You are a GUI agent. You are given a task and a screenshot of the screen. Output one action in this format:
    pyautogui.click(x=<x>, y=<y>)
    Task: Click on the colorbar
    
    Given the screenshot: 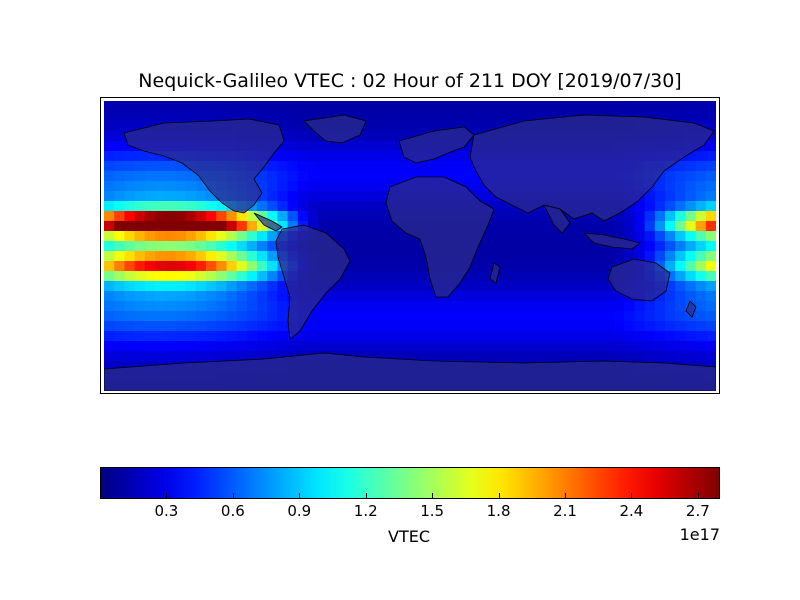 What is the action you would take?
    pyautogui.click(x=410, y=483)
    